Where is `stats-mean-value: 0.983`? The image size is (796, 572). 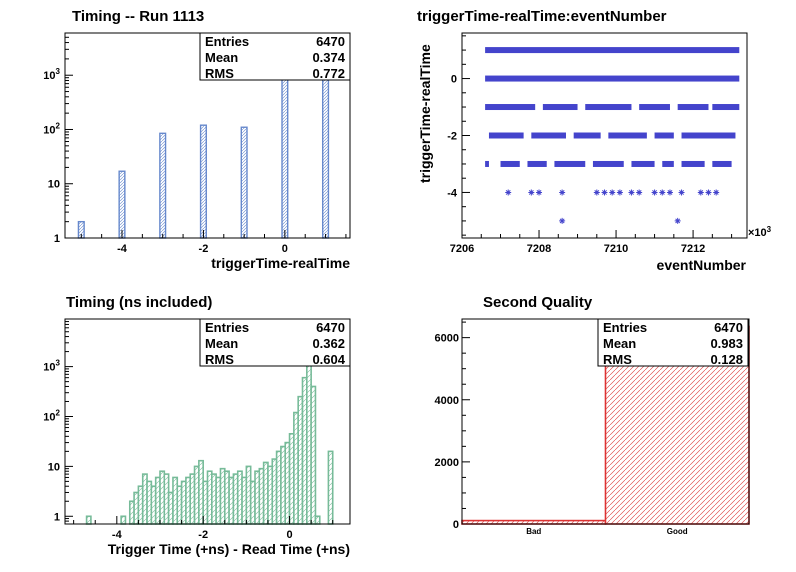
stats-mean-value: 0.983 is located at coordinates (726, 343).